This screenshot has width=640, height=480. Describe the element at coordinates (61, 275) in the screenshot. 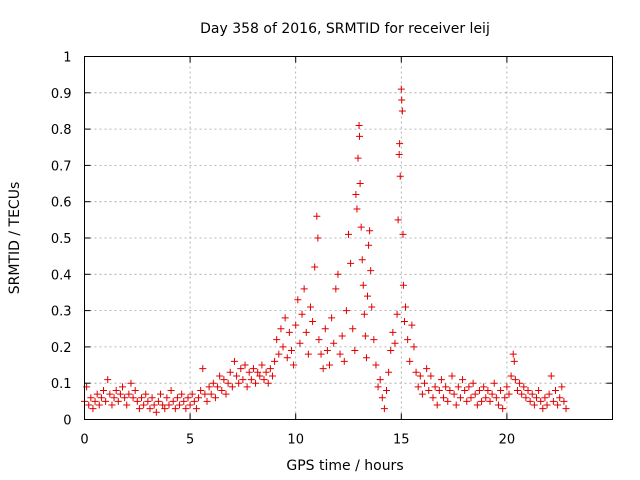

I see `y-tick-label: 0.4` at that location.